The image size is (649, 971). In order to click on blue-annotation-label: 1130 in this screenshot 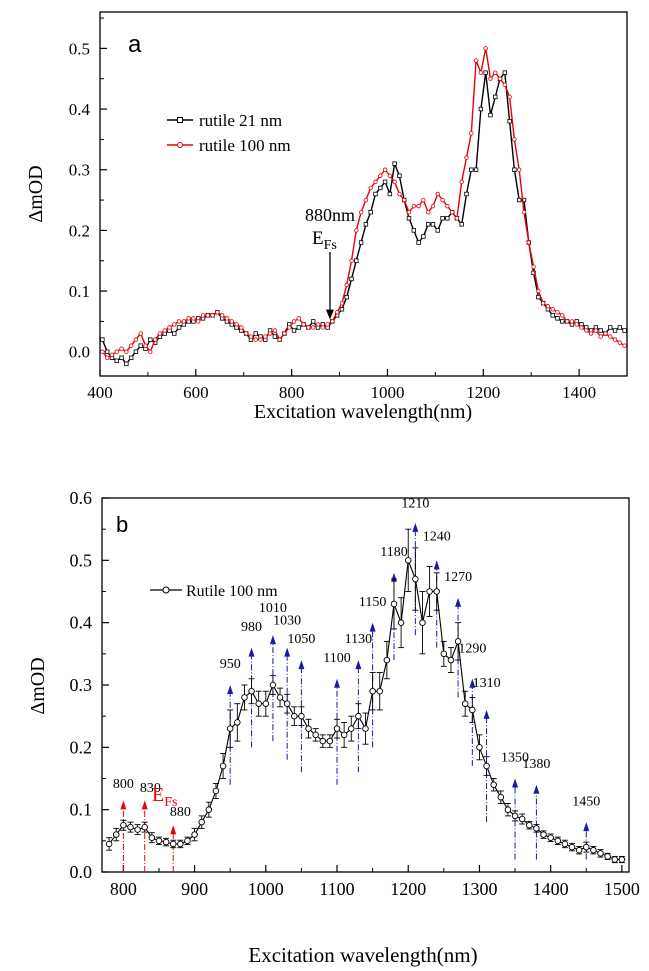, I will do `click(358, 639)`.